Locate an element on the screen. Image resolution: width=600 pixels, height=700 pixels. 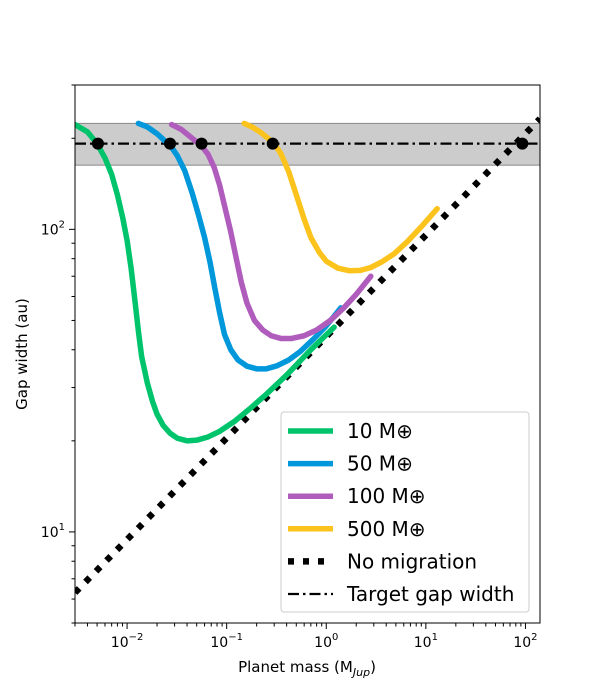
x-axis-label-sub: Jup is located at coordinates (360, 672).